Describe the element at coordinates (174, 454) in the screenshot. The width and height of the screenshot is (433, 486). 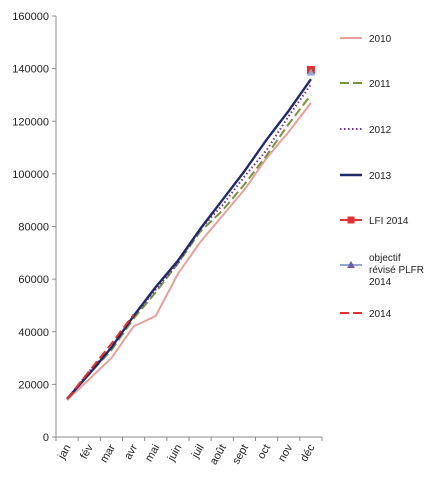
I see `x-tick-label: juin` at that location.